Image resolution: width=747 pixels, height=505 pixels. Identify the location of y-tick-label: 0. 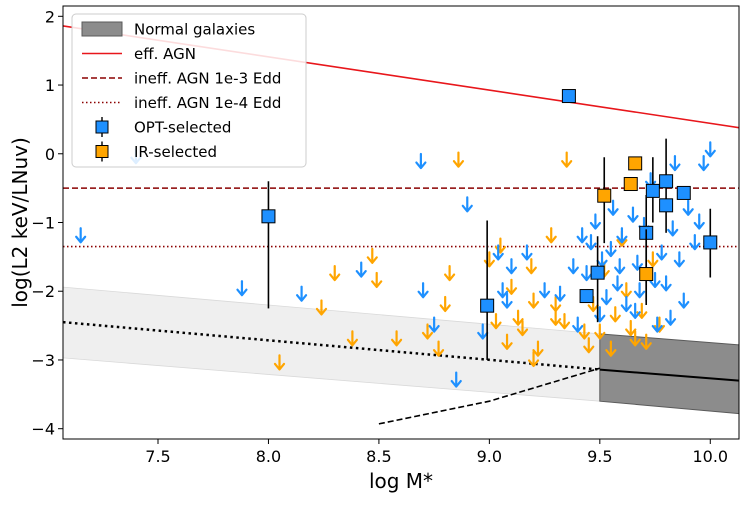
(50, 154).